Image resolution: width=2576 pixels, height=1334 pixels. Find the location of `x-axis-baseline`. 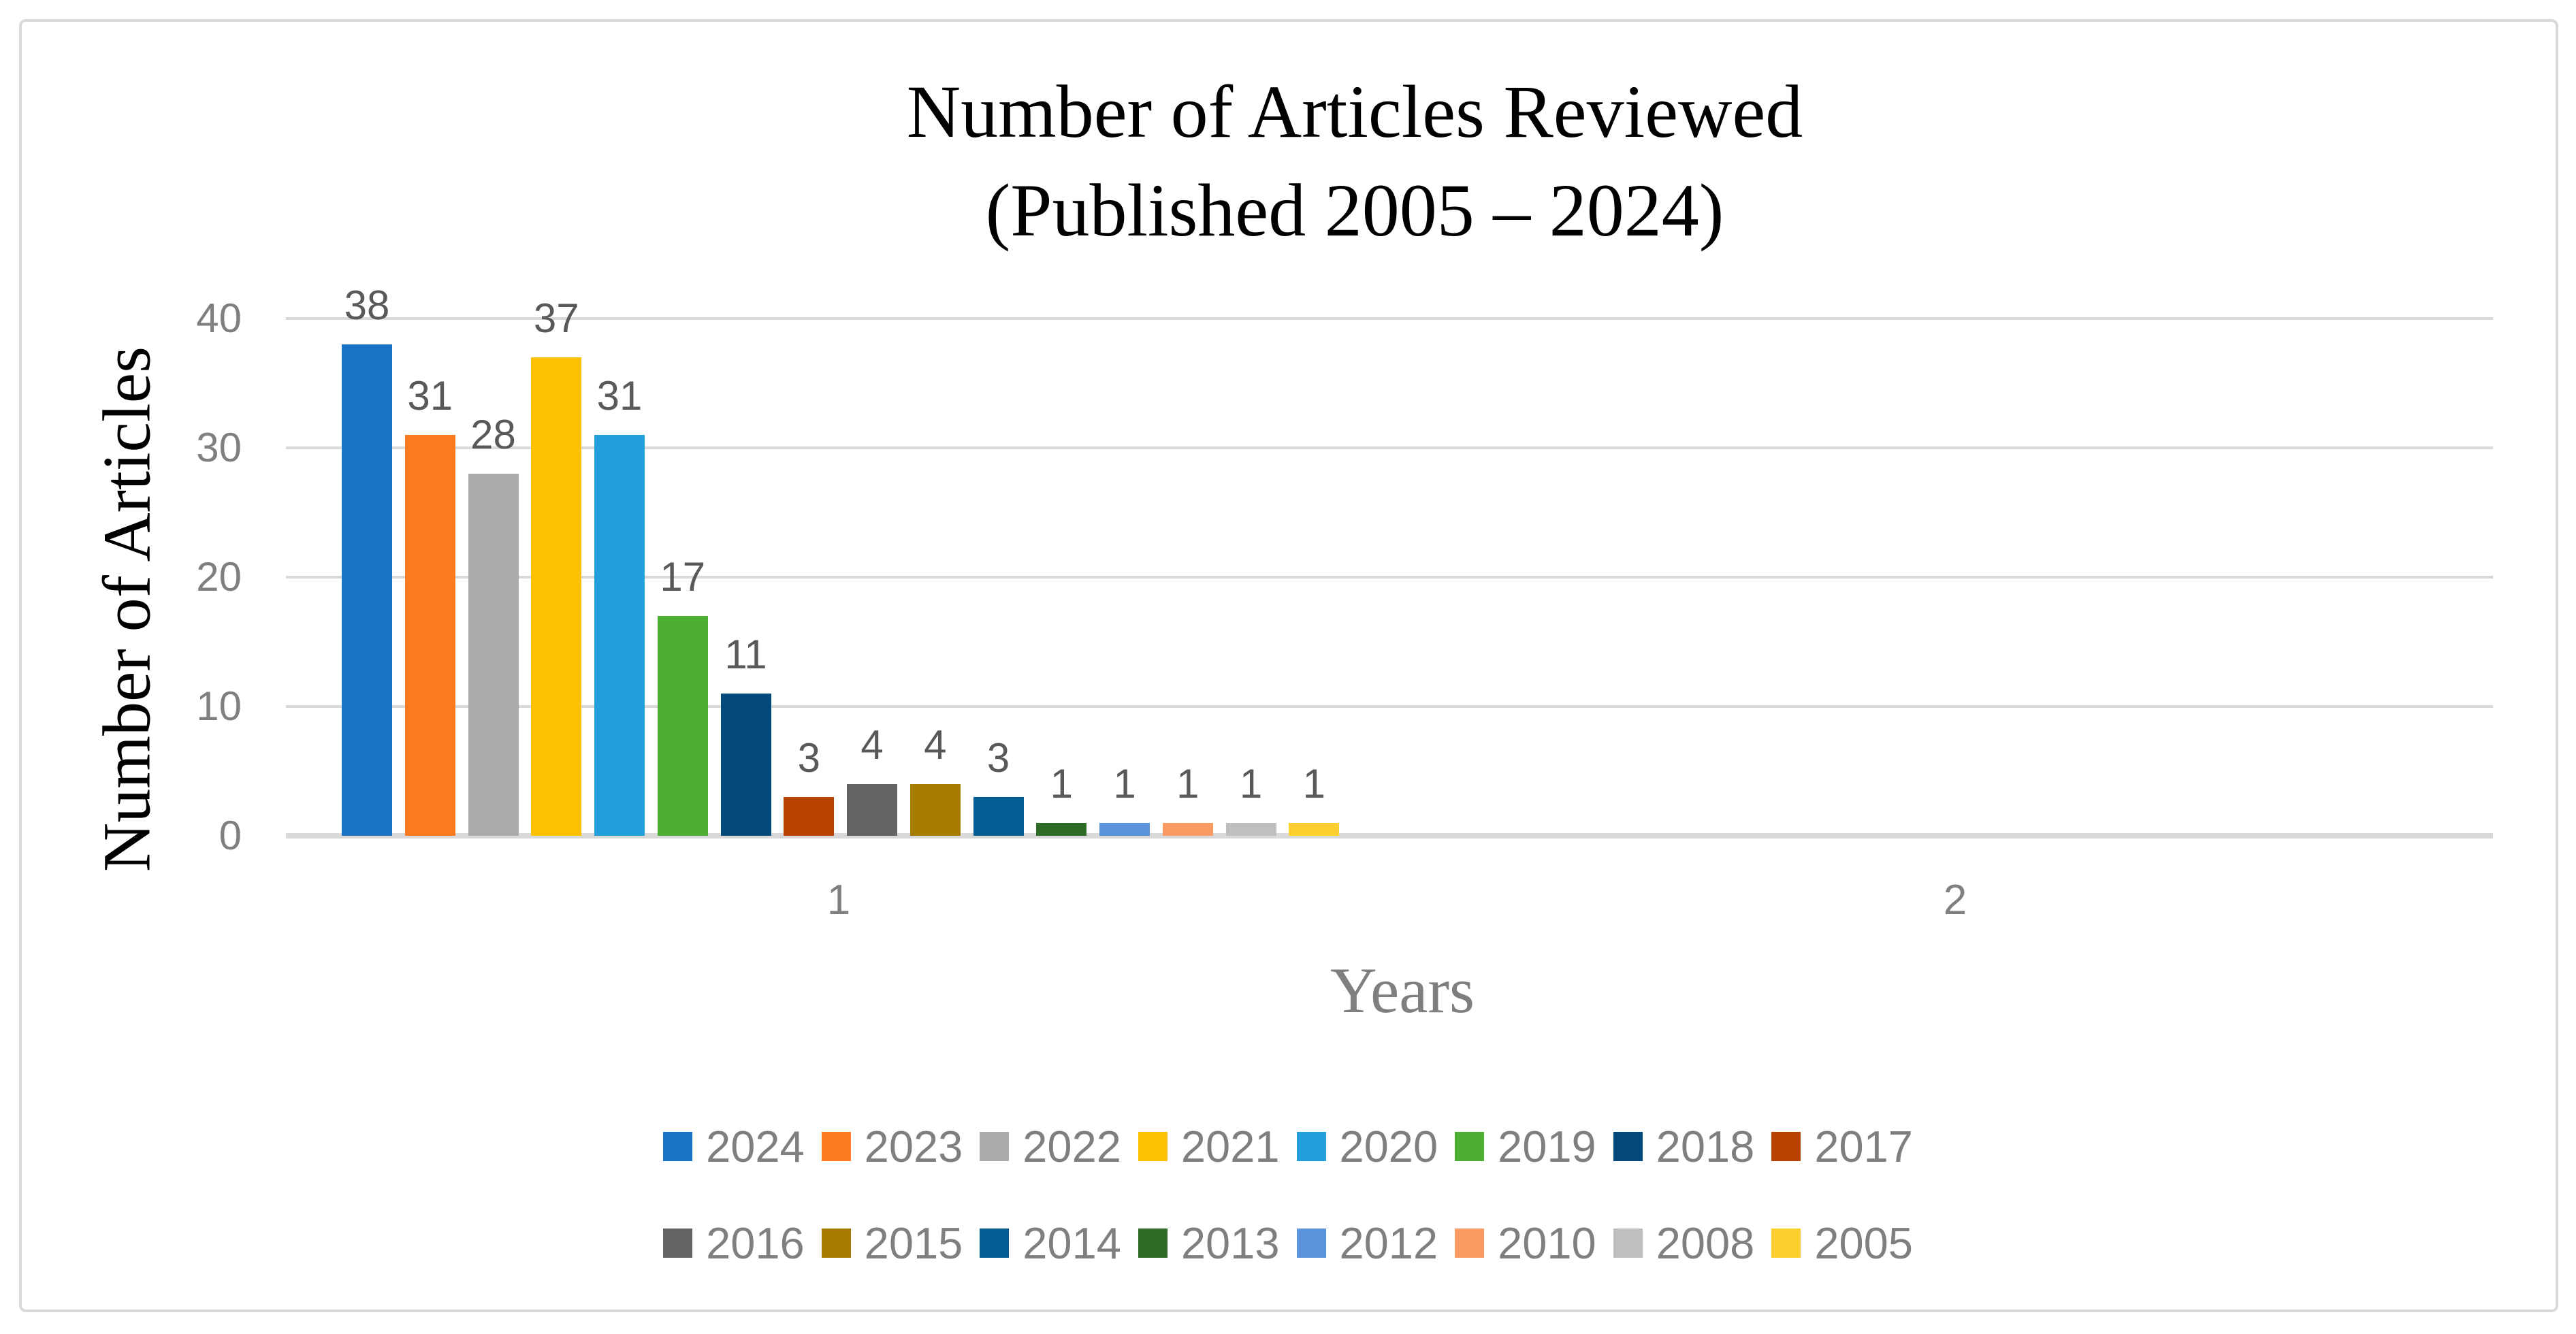

x-axis-baseline is located at coordinates (1389, 836).